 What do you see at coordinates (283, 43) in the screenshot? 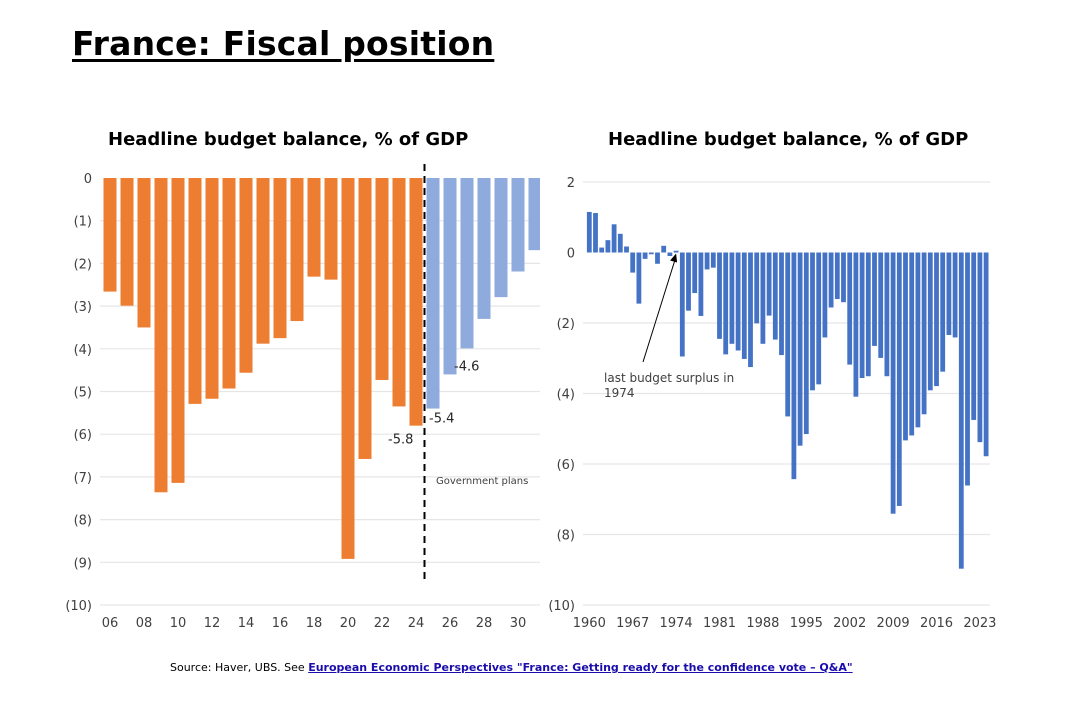
I see `page-title: France: Fiscal position` at bounding box center [283, 43].